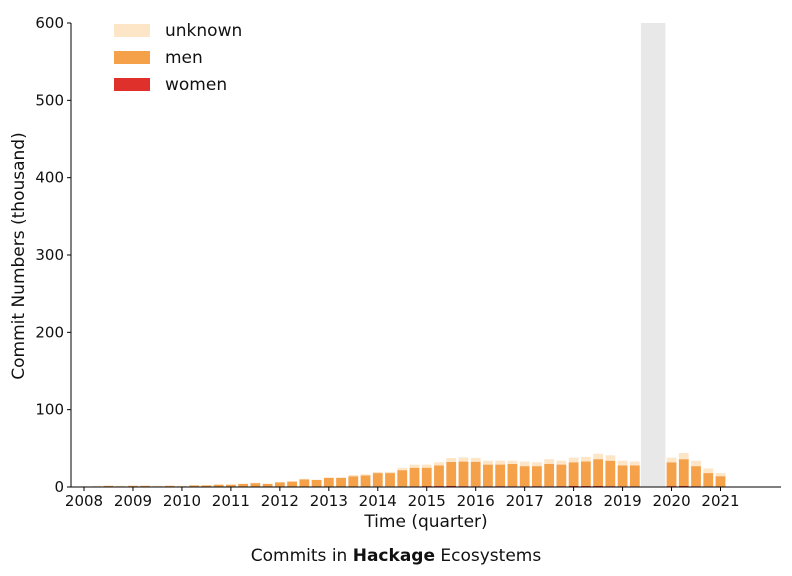 The width and height of the screenshot is (792, 576). I want to click on bar-men-2015Q1, so click(426, 477).